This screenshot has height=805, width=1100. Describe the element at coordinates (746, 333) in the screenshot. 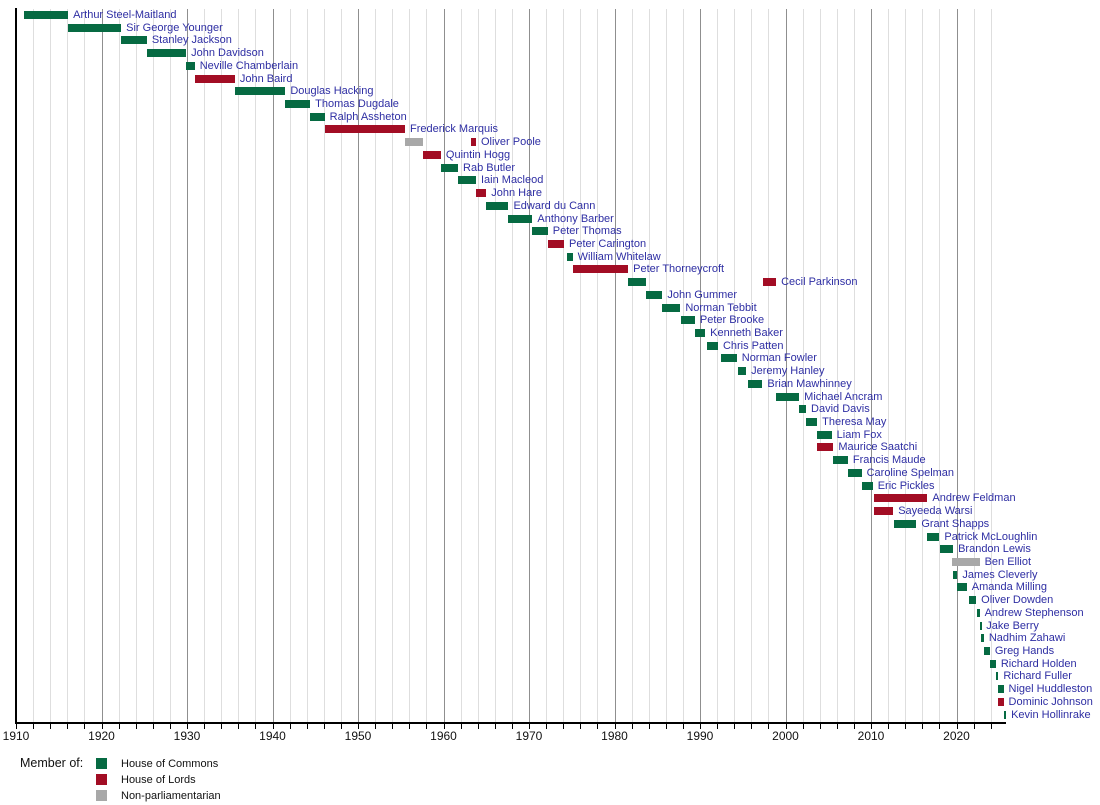

I see `person-label: Kenneth Baker` at that location.